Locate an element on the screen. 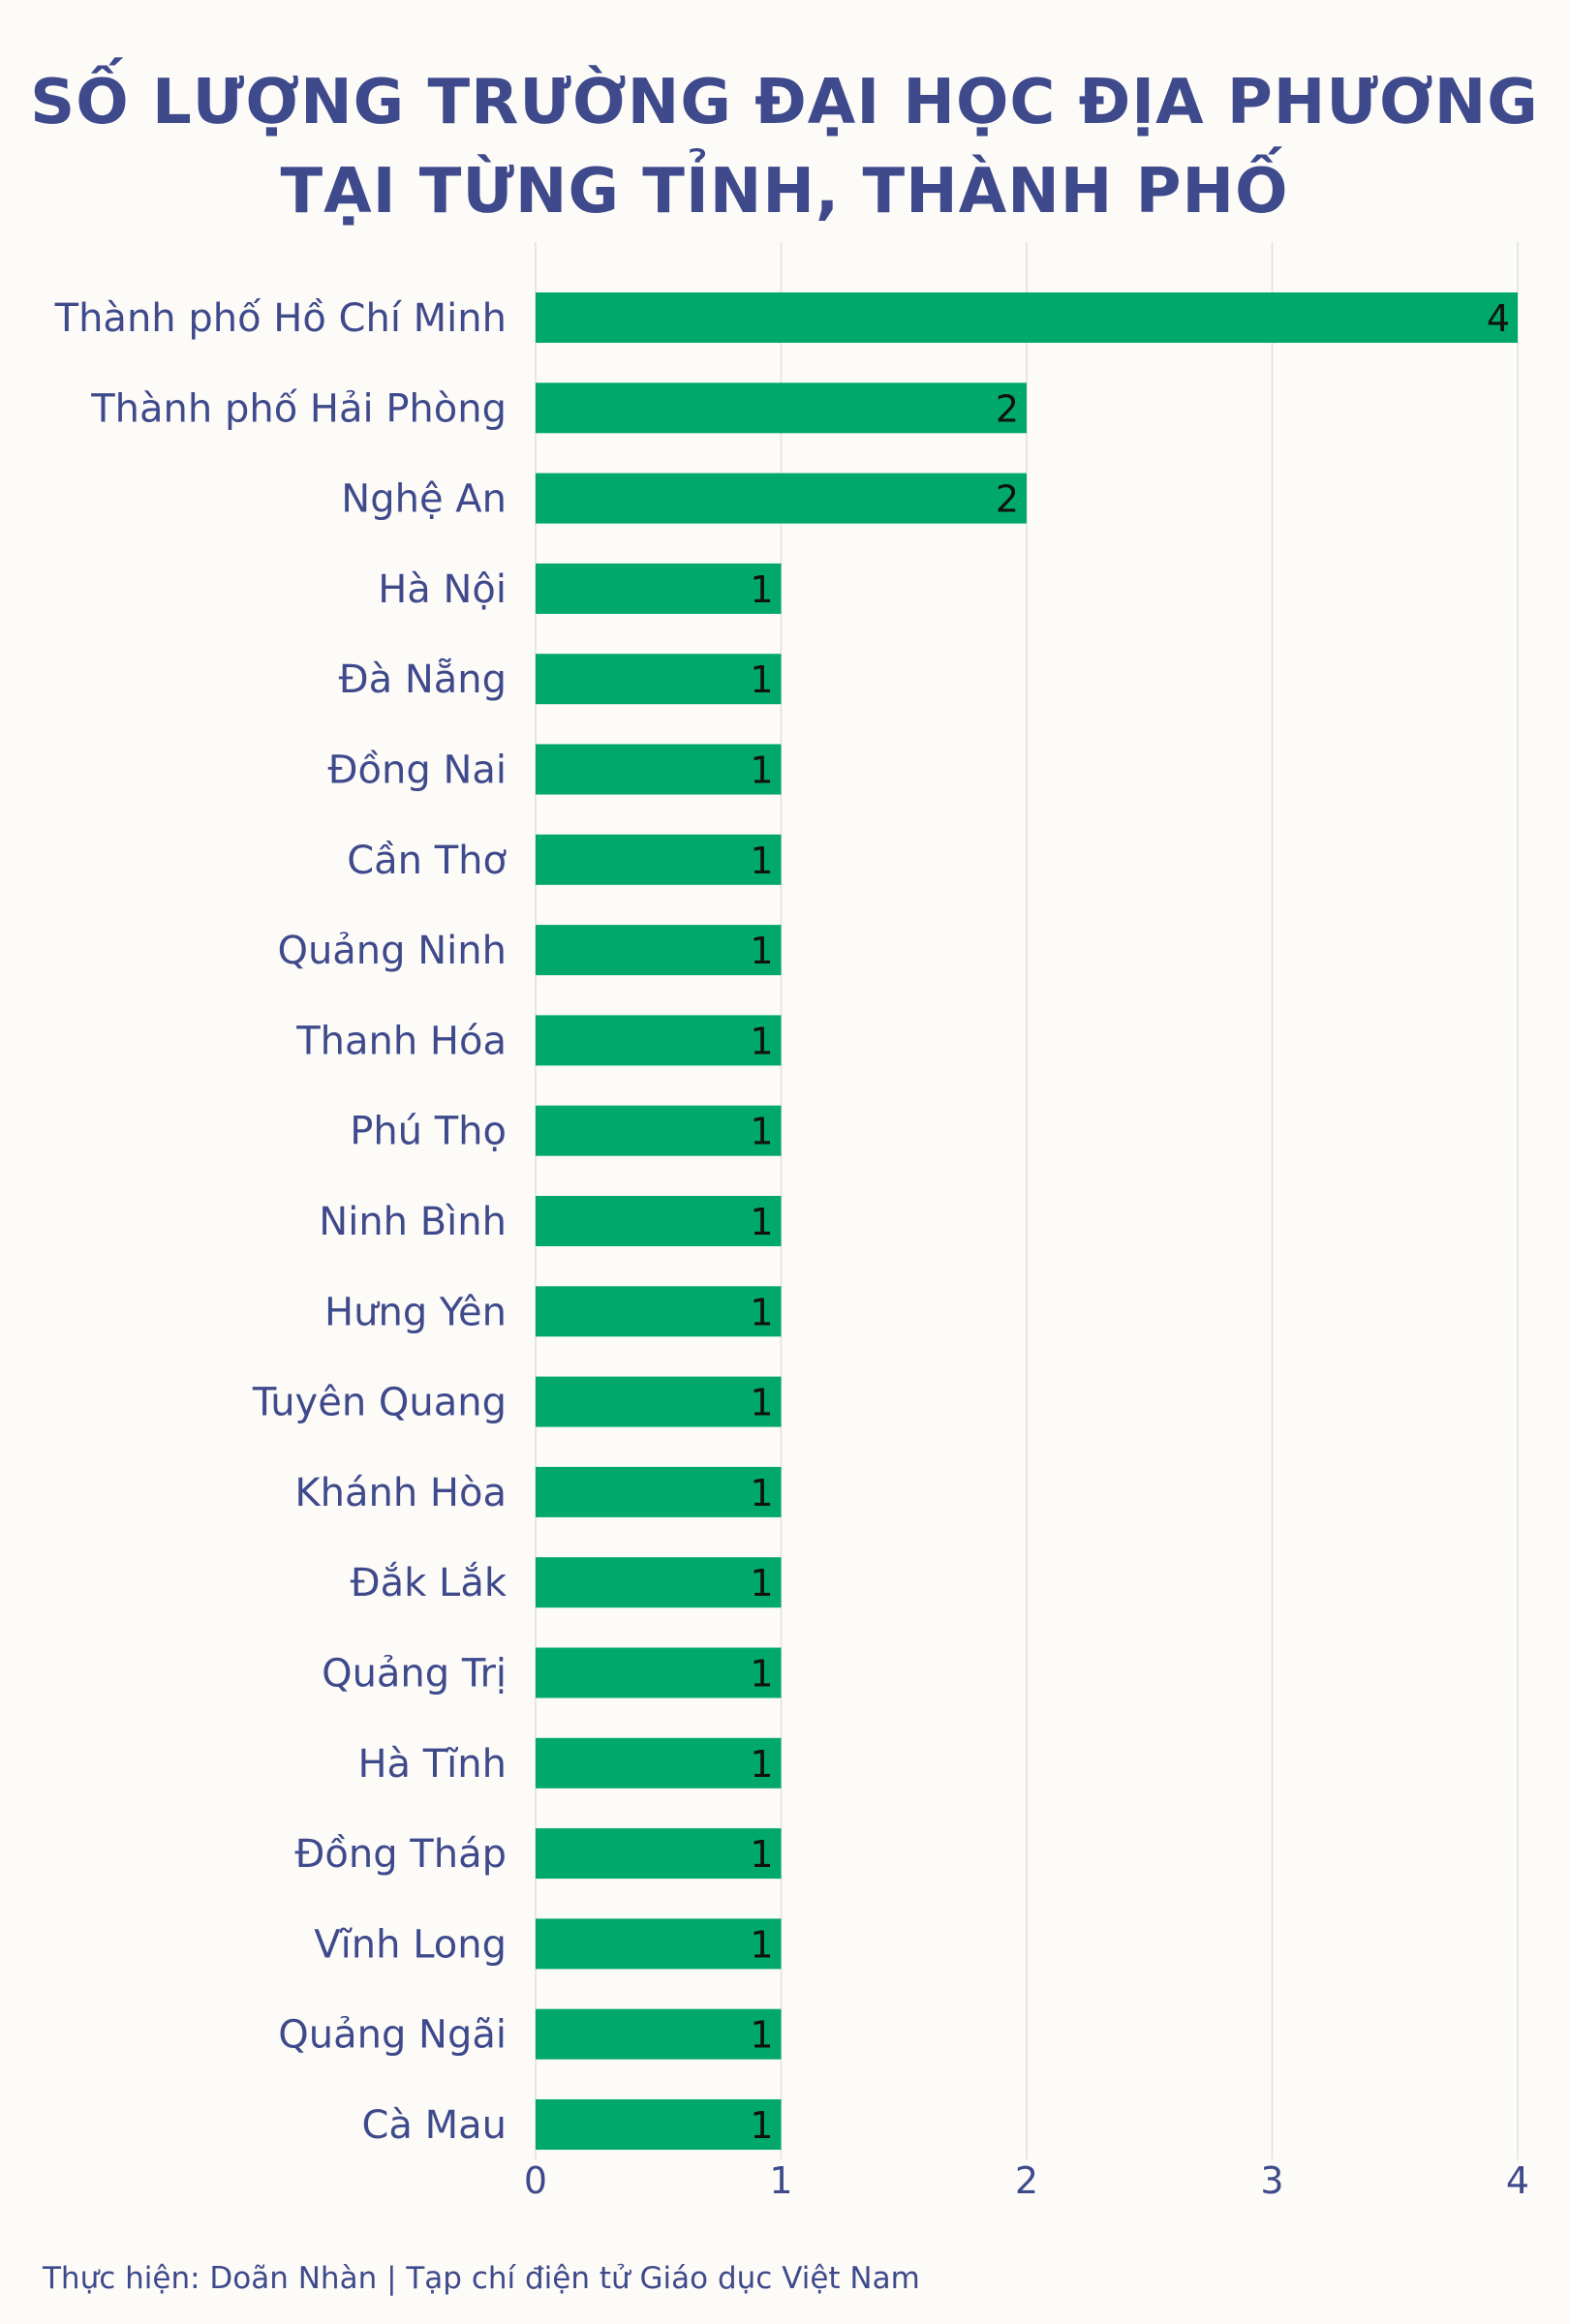 Image resolution: width=1569 pixels, height=2324 pixels. category-label: Nghệ An is located at coordinates (424, 500).